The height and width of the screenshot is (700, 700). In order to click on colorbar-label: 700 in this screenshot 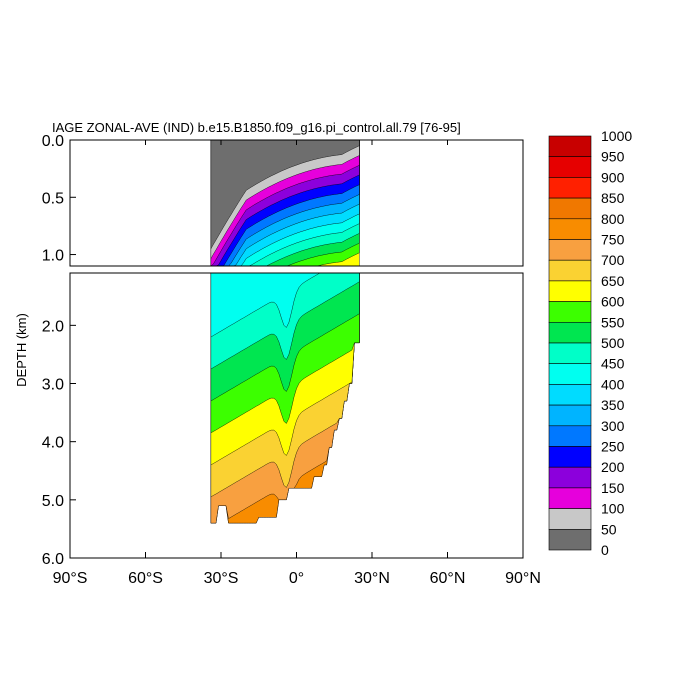, I will do `click(613, 260)`.